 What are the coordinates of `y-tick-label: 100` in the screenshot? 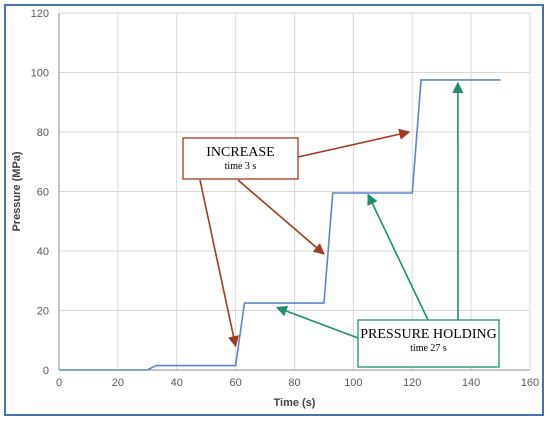 It's located at (40, 74).